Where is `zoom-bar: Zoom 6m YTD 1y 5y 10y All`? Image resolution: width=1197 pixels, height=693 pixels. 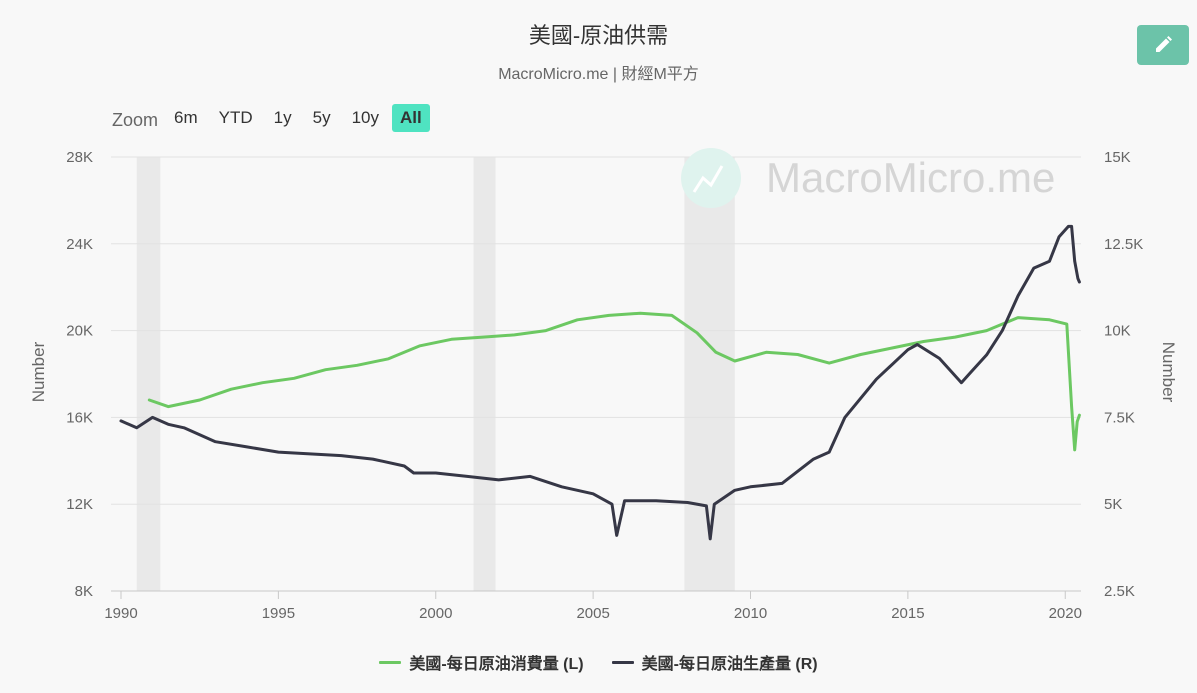 zoom-bar: Zoom 6m YTD 1y 5y 10y All is located at coordinates (273, 118).